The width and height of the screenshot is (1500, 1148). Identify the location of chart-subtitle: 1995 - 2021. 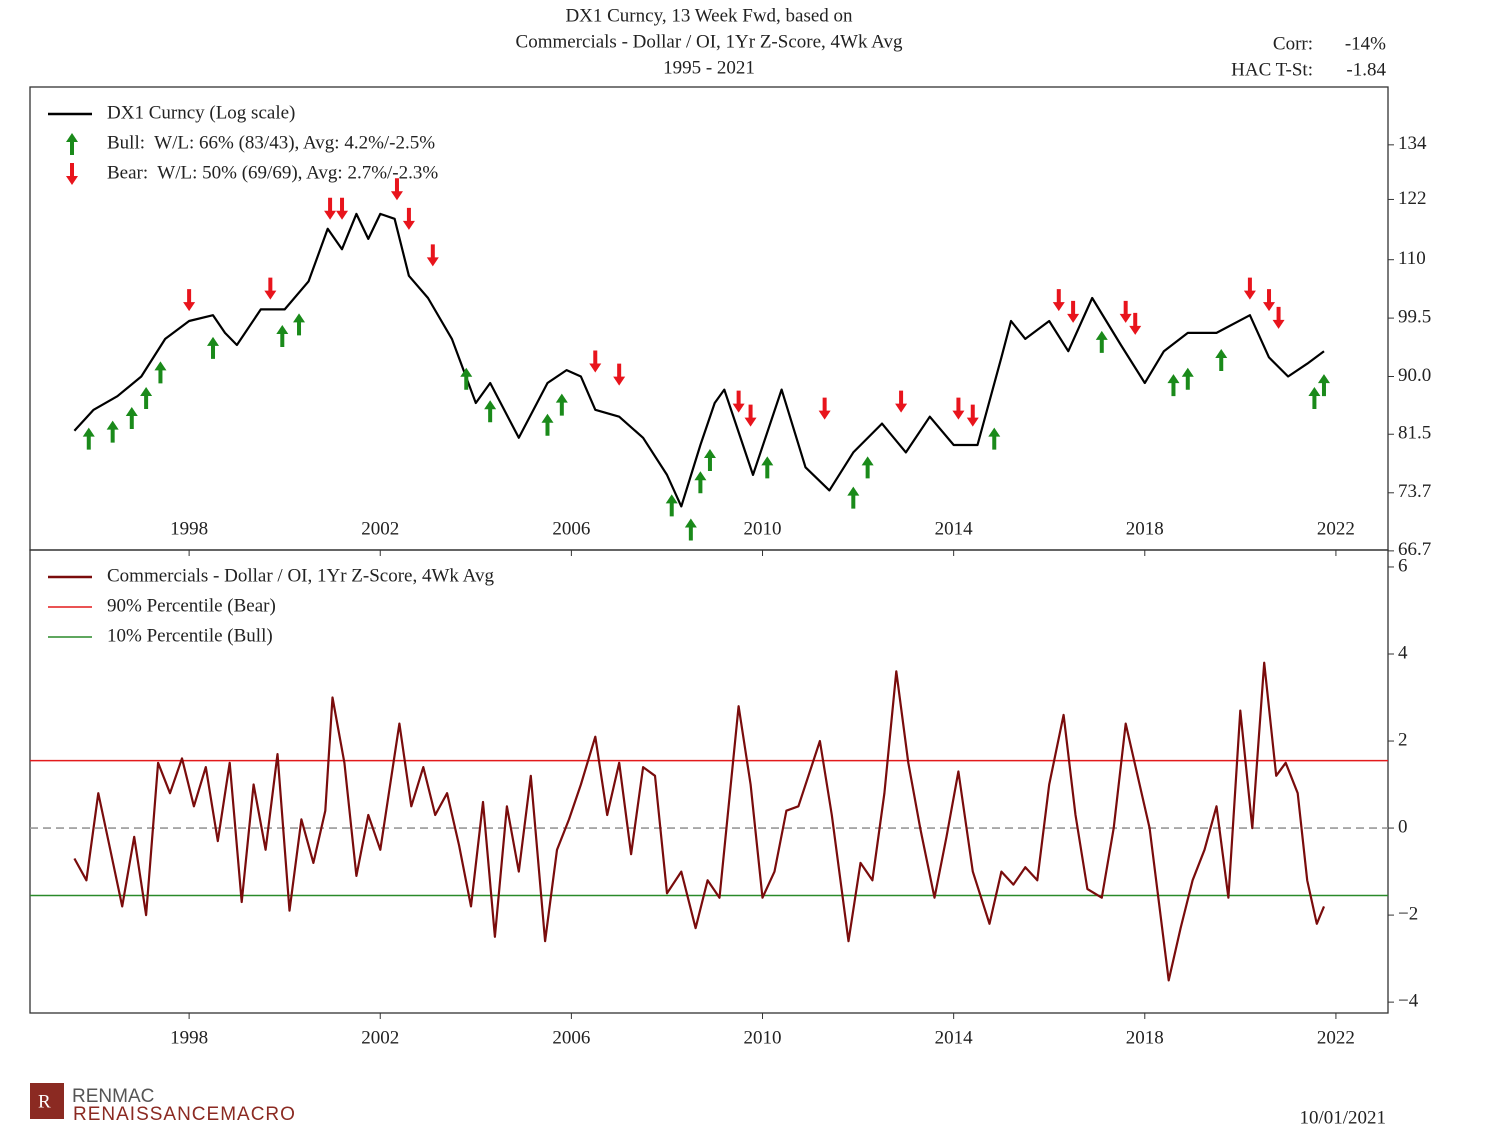
(709, 67).